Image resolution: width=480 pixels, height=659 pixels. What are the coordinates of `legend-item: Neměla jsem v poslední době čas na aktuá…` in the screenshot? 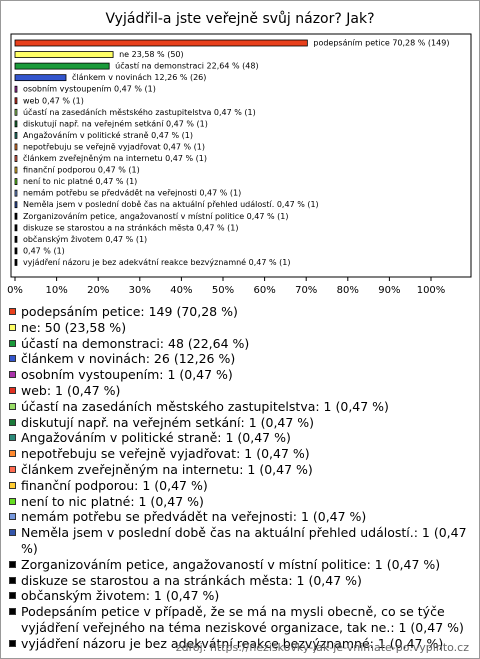 It's located at (240, 541).